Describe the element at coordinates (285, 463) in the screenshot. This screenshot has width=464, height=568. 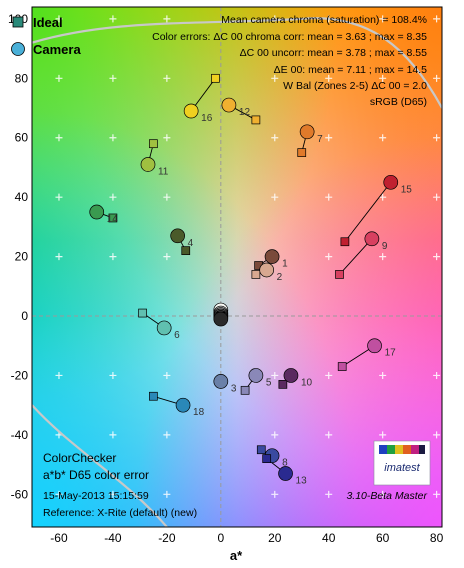
I see `patch-label-8: 8` at that location.